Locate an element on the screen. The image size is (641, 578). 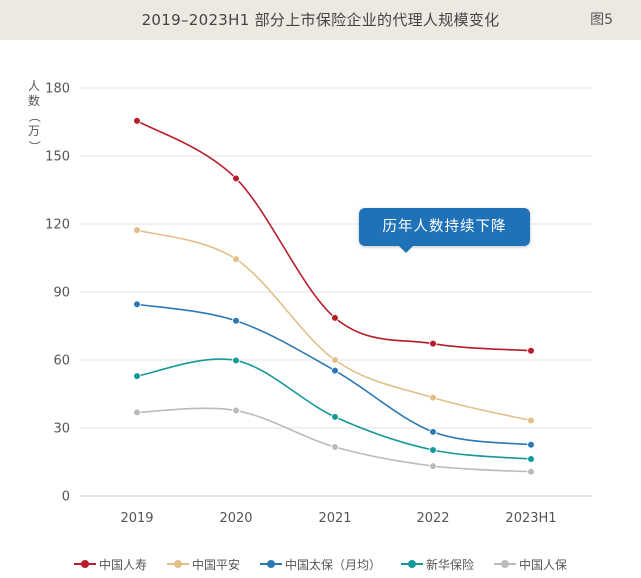
legend-item: 中国太保（月均） is located at coordinates (320, 564).